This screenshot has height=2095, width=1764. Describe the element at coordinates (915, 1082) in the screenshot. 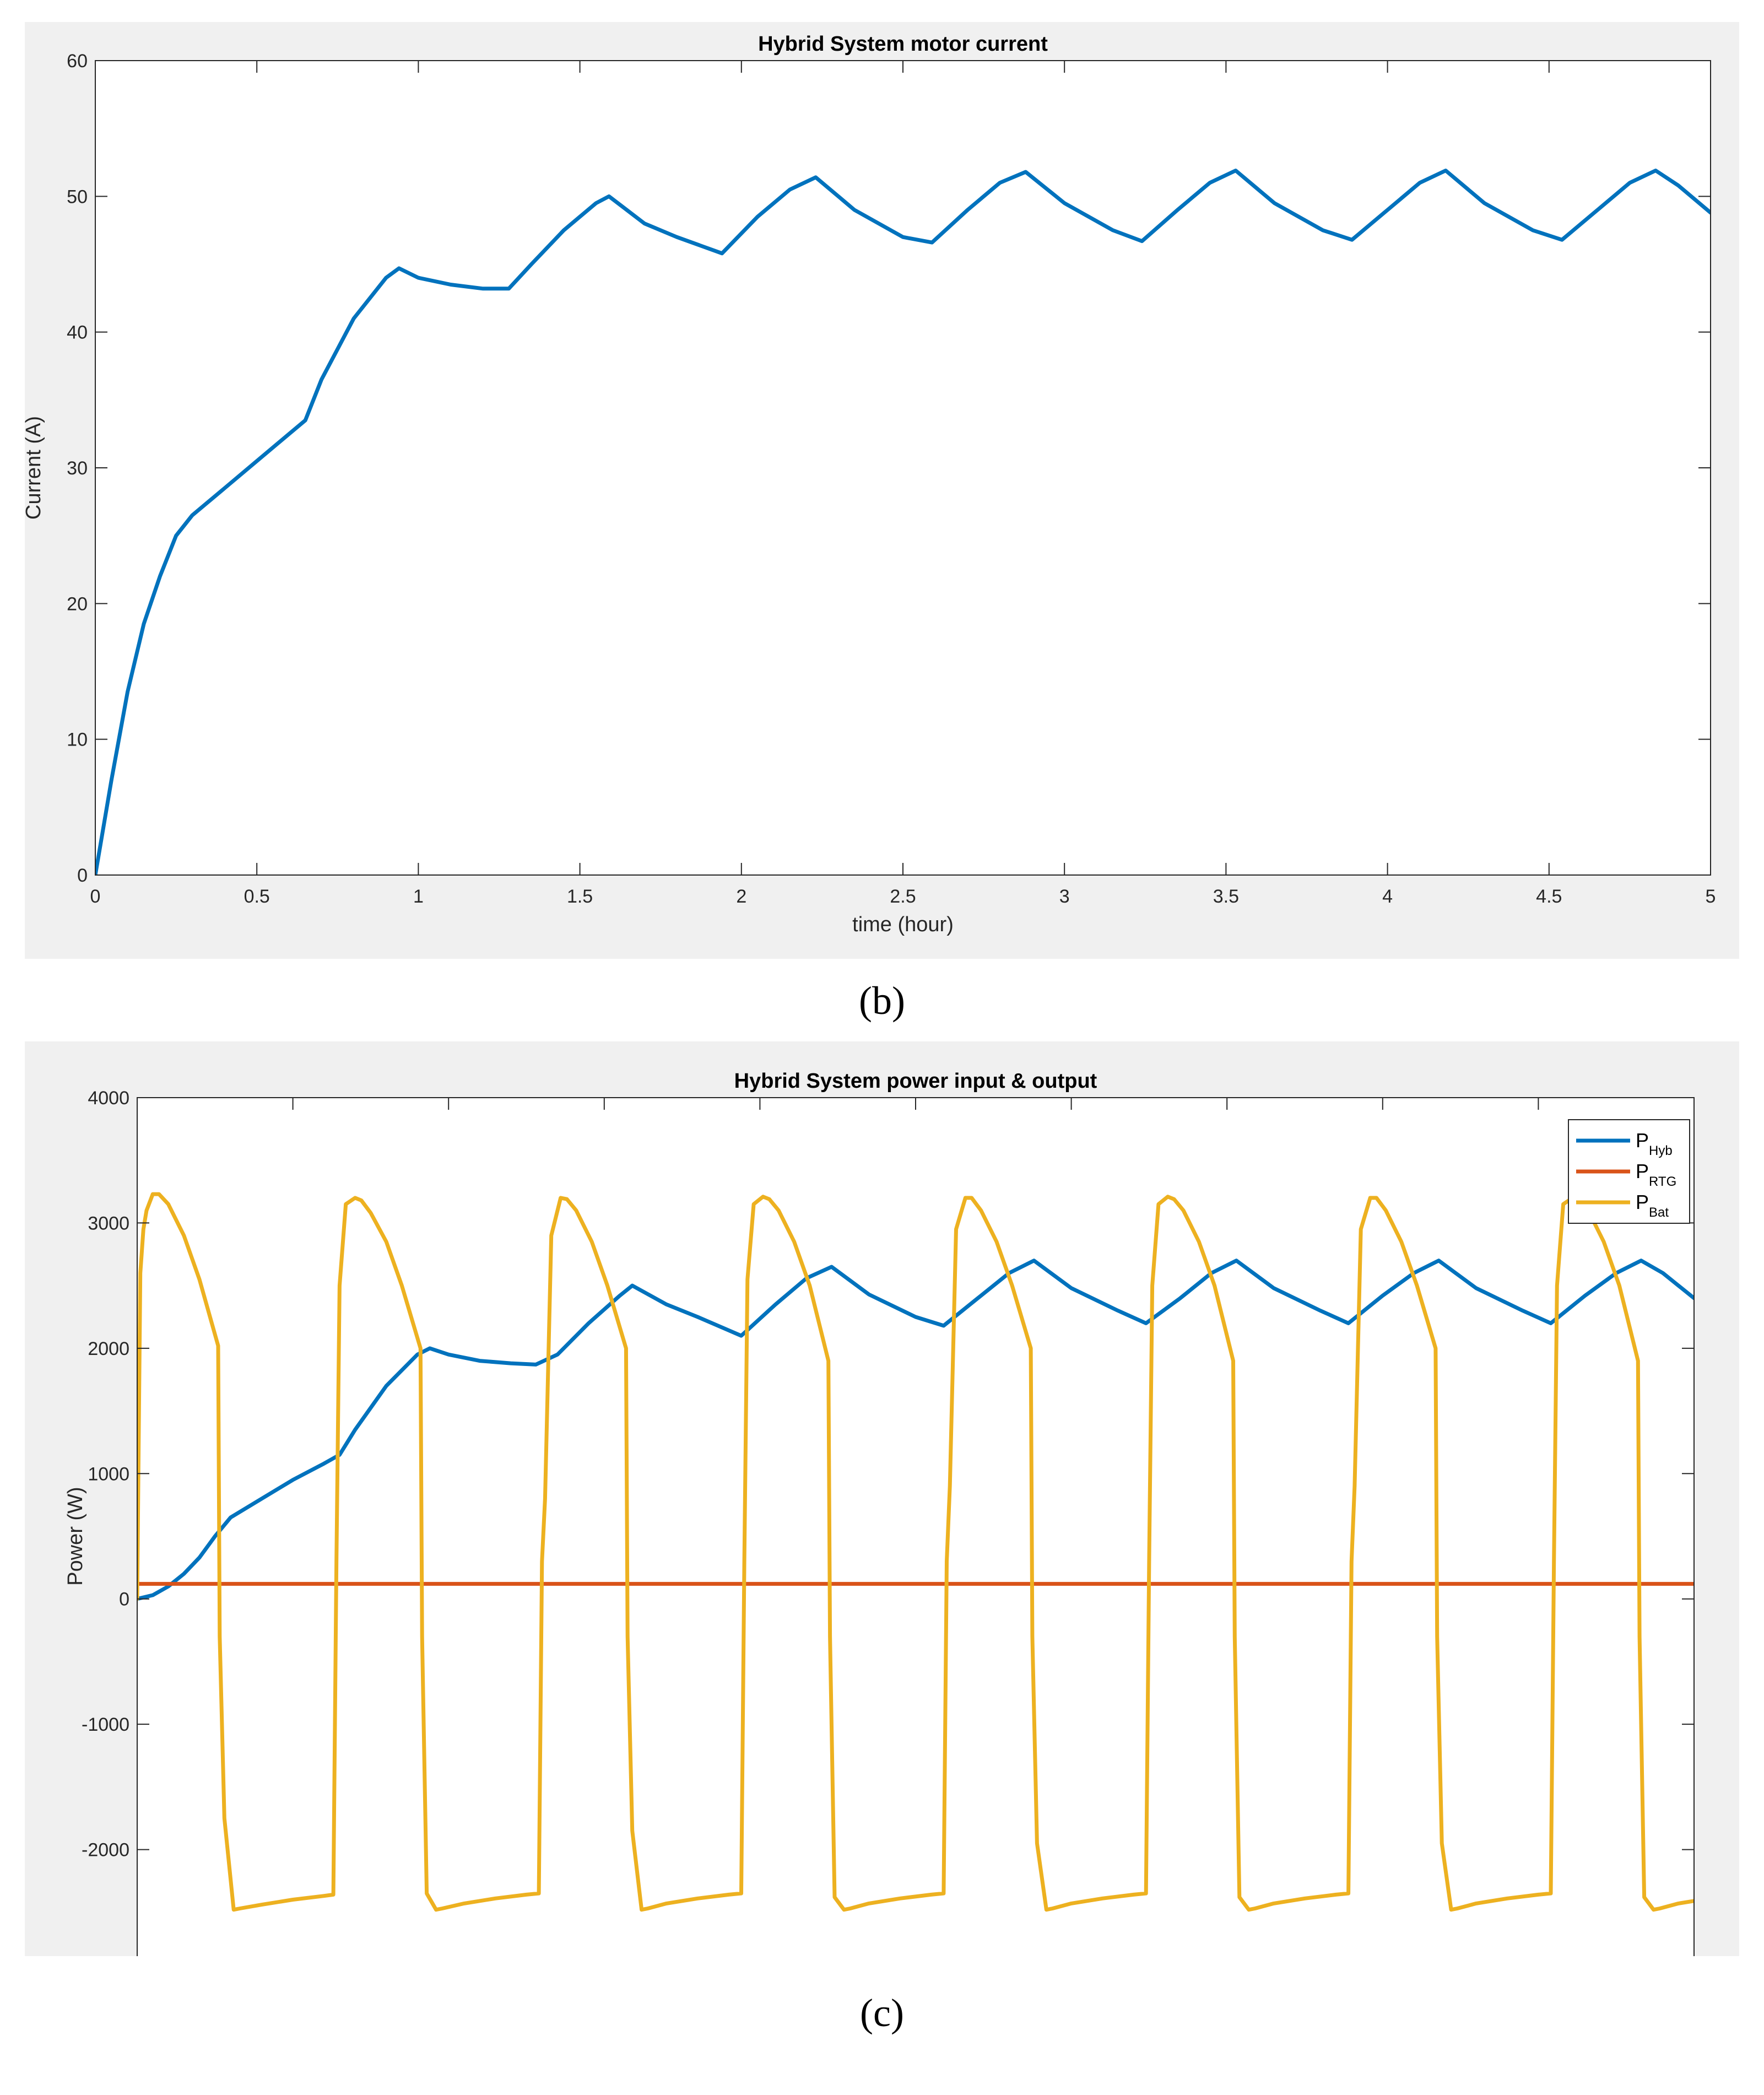

I see `chart-c-title: Hybrid System power input & output` at that location.